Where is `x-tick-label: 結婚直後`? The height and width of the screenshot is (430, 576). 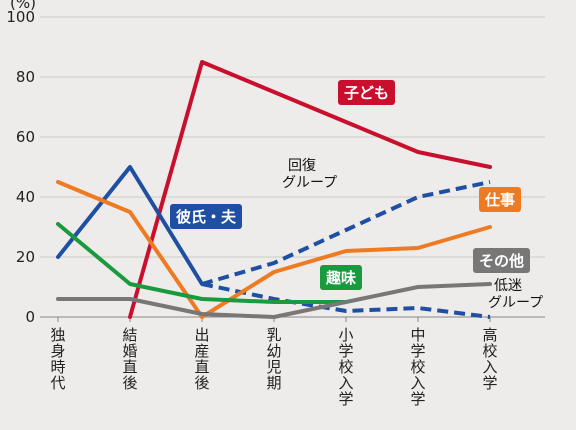 x-tick-label: 結婚直後 is located at coordinates (129, 359).